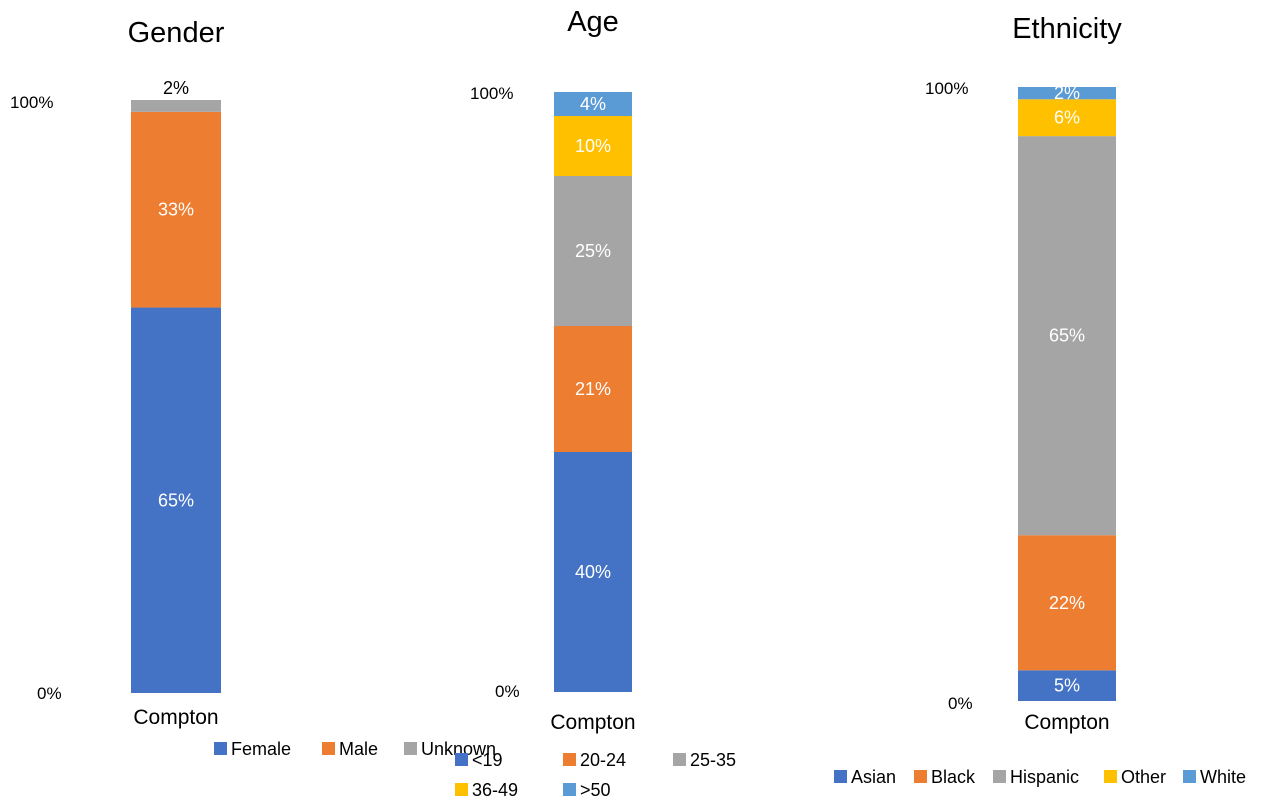 The image size is (1264, 799). Describe the element at coordinates (487, 760) in the screenshot. I see `legend-item-label: <19` at that location.